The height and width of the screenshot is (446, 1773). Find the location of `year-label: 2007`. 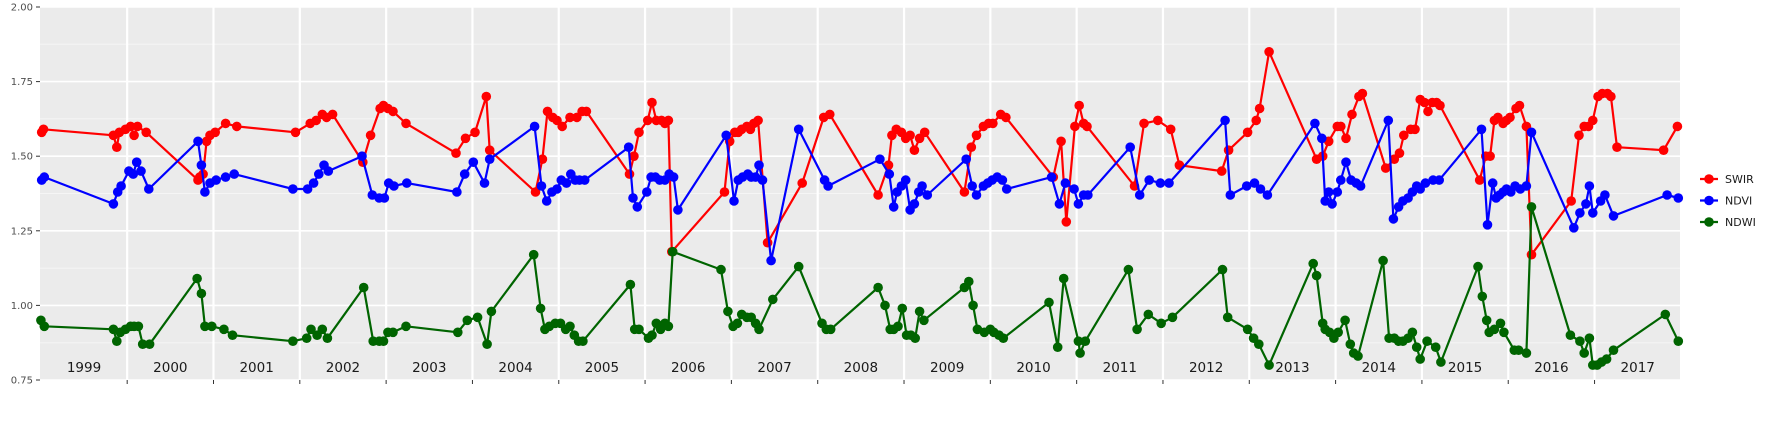

year-label: 2007 is located at coordinates (774, 368).